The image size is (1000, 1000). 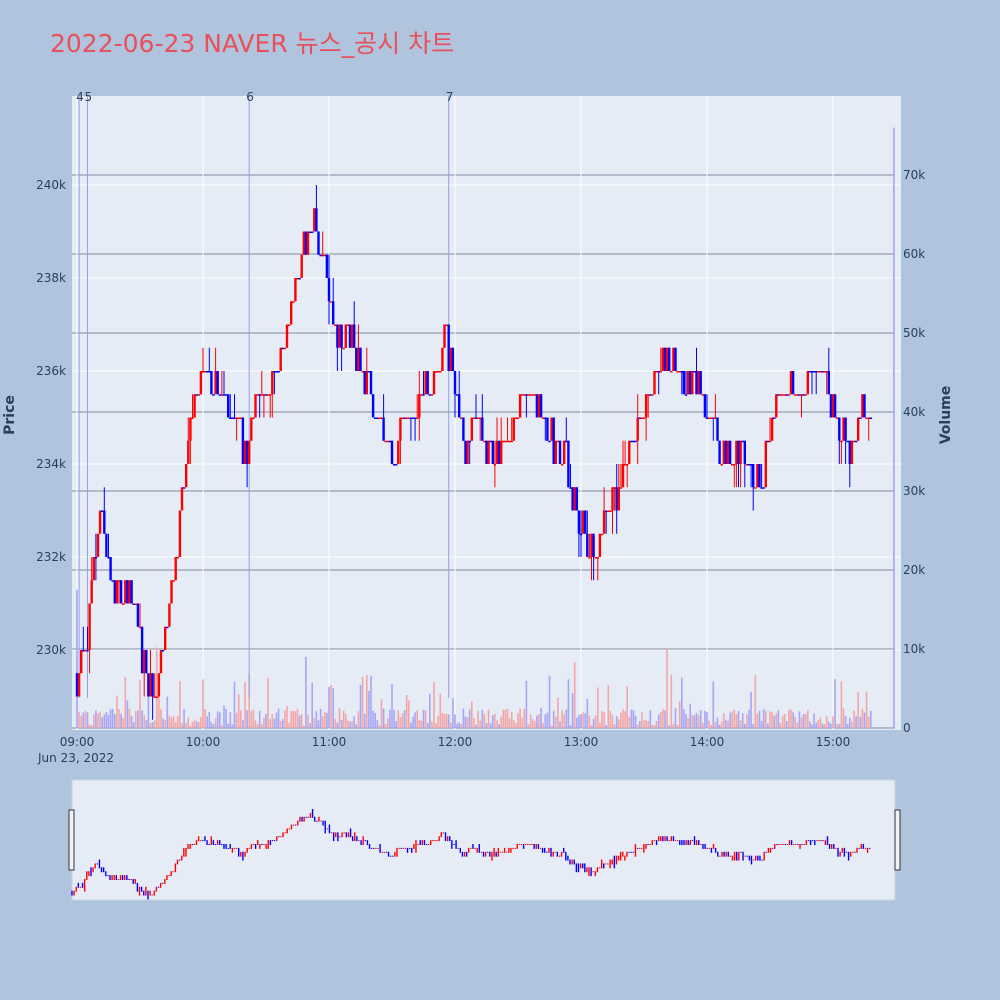 I want to click on x-tick-label: 15:00, so click(x=833, y=742).